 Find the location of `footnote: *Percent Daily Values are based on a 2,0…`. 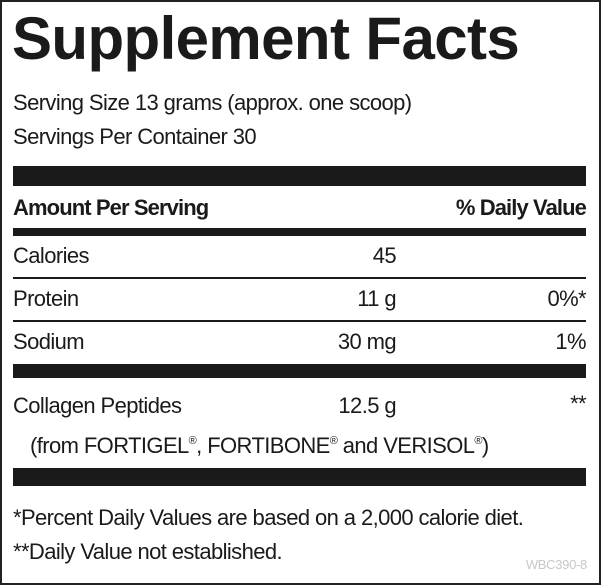

footnote: *Percent Daily Values are based on a 2,0… is located at coordinates (268, 517).